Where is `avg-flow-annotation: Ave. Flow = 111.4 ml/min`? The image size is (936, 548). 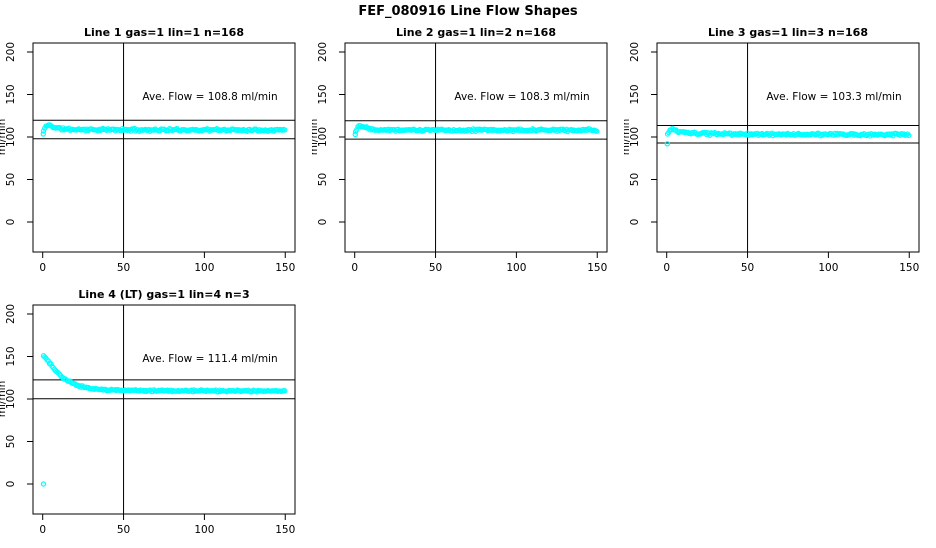
avg-flow-annotation: Ave. Flow = 111.4 ml/min is located at coordinates (209, 359).